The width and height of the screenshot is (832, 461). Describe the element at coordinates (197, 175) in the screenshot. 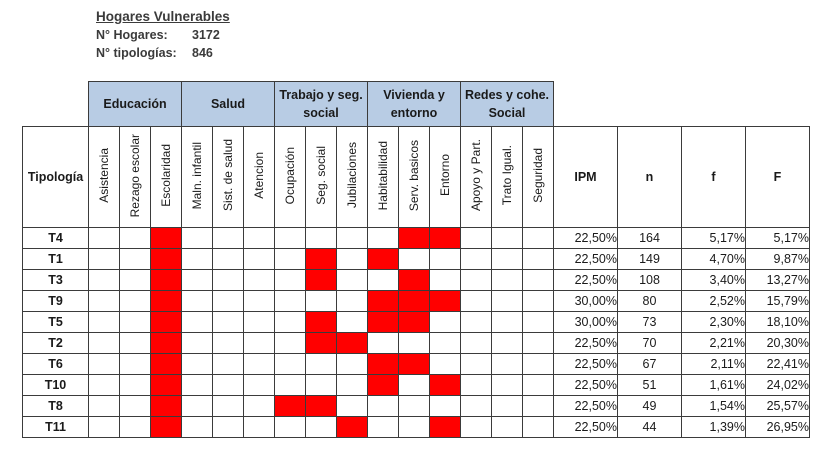

I see `indicator-label: Maln. infantil` at that location.